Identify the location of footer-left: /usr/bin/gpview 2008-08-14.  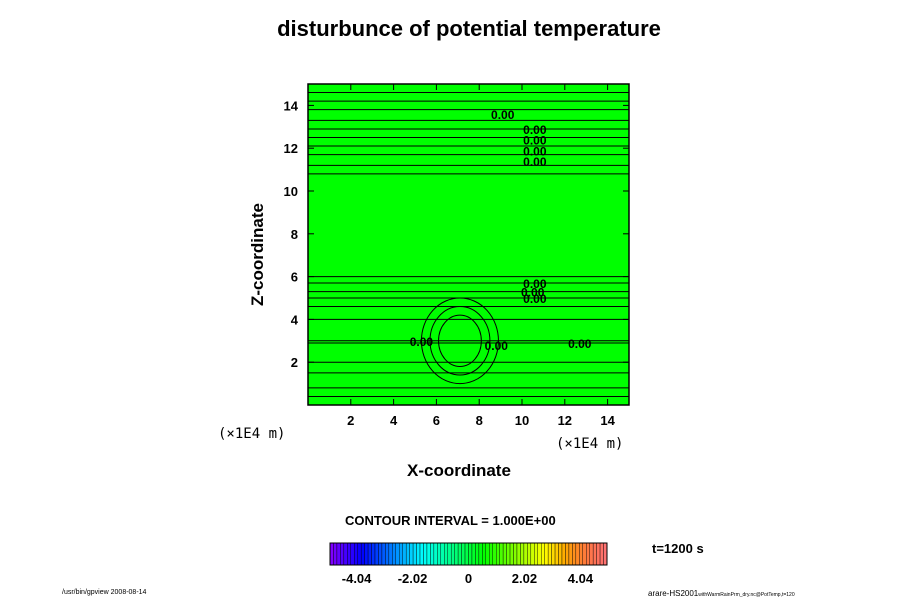
(104, 592).